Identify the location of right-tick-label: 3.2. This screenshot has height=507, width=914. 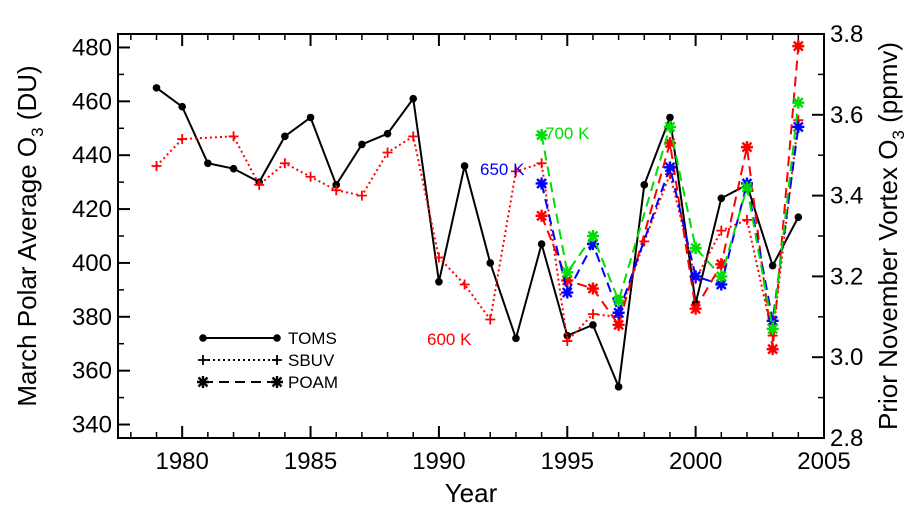
(846, 276).